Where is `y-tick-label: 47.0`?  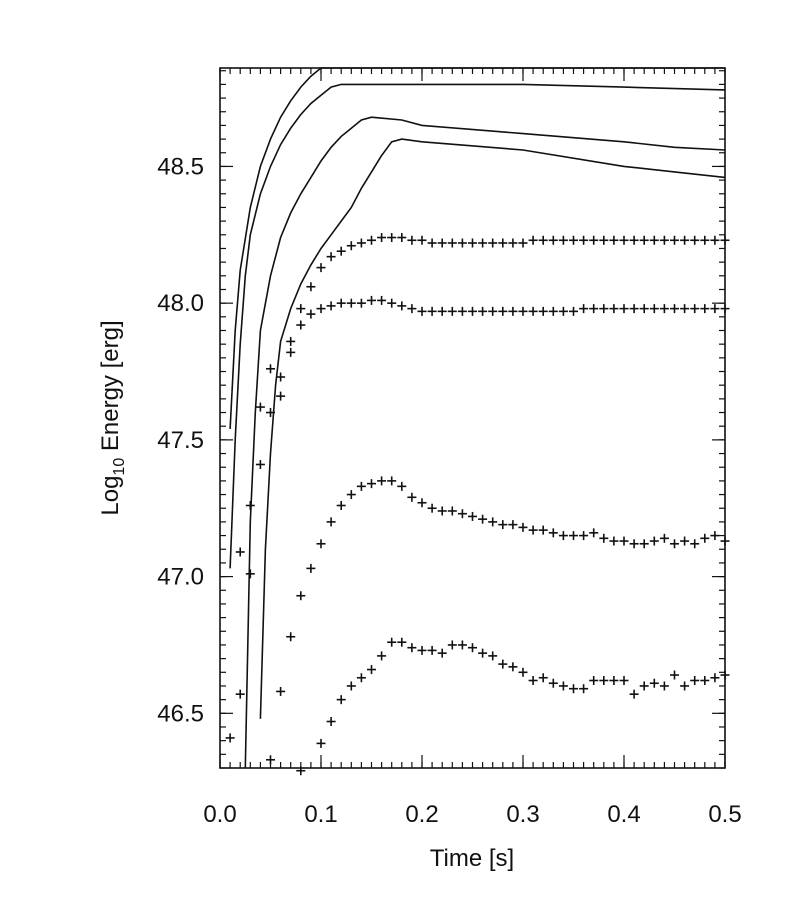 y-tick-label: 47.0 is located at coordinates (180, 577).